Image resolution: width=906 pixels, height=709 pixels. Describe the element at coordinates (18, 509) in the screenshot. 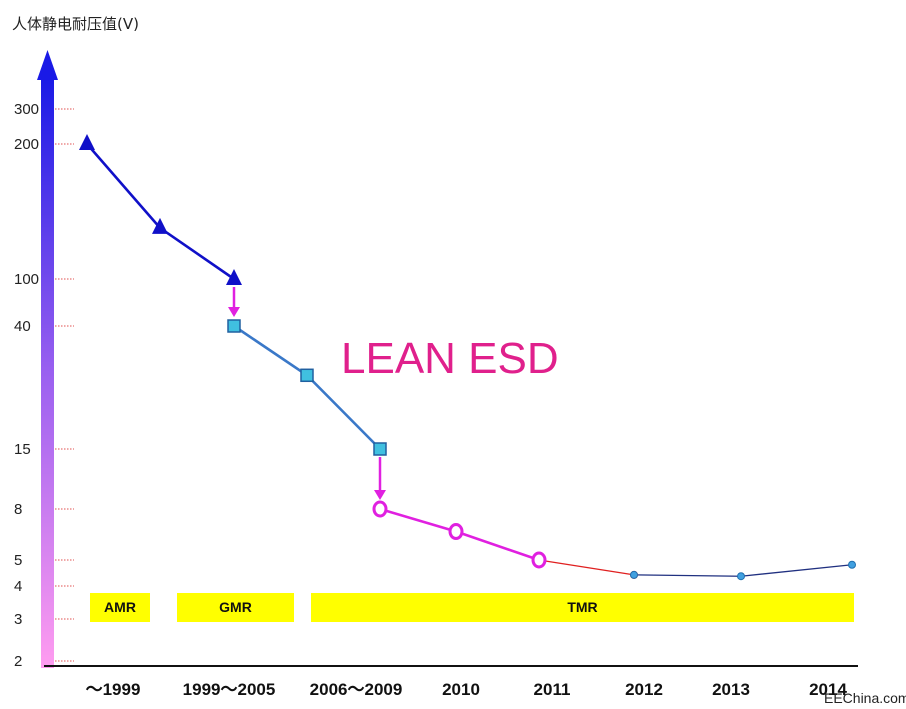

I see `y-tick-label: 8` at that location.